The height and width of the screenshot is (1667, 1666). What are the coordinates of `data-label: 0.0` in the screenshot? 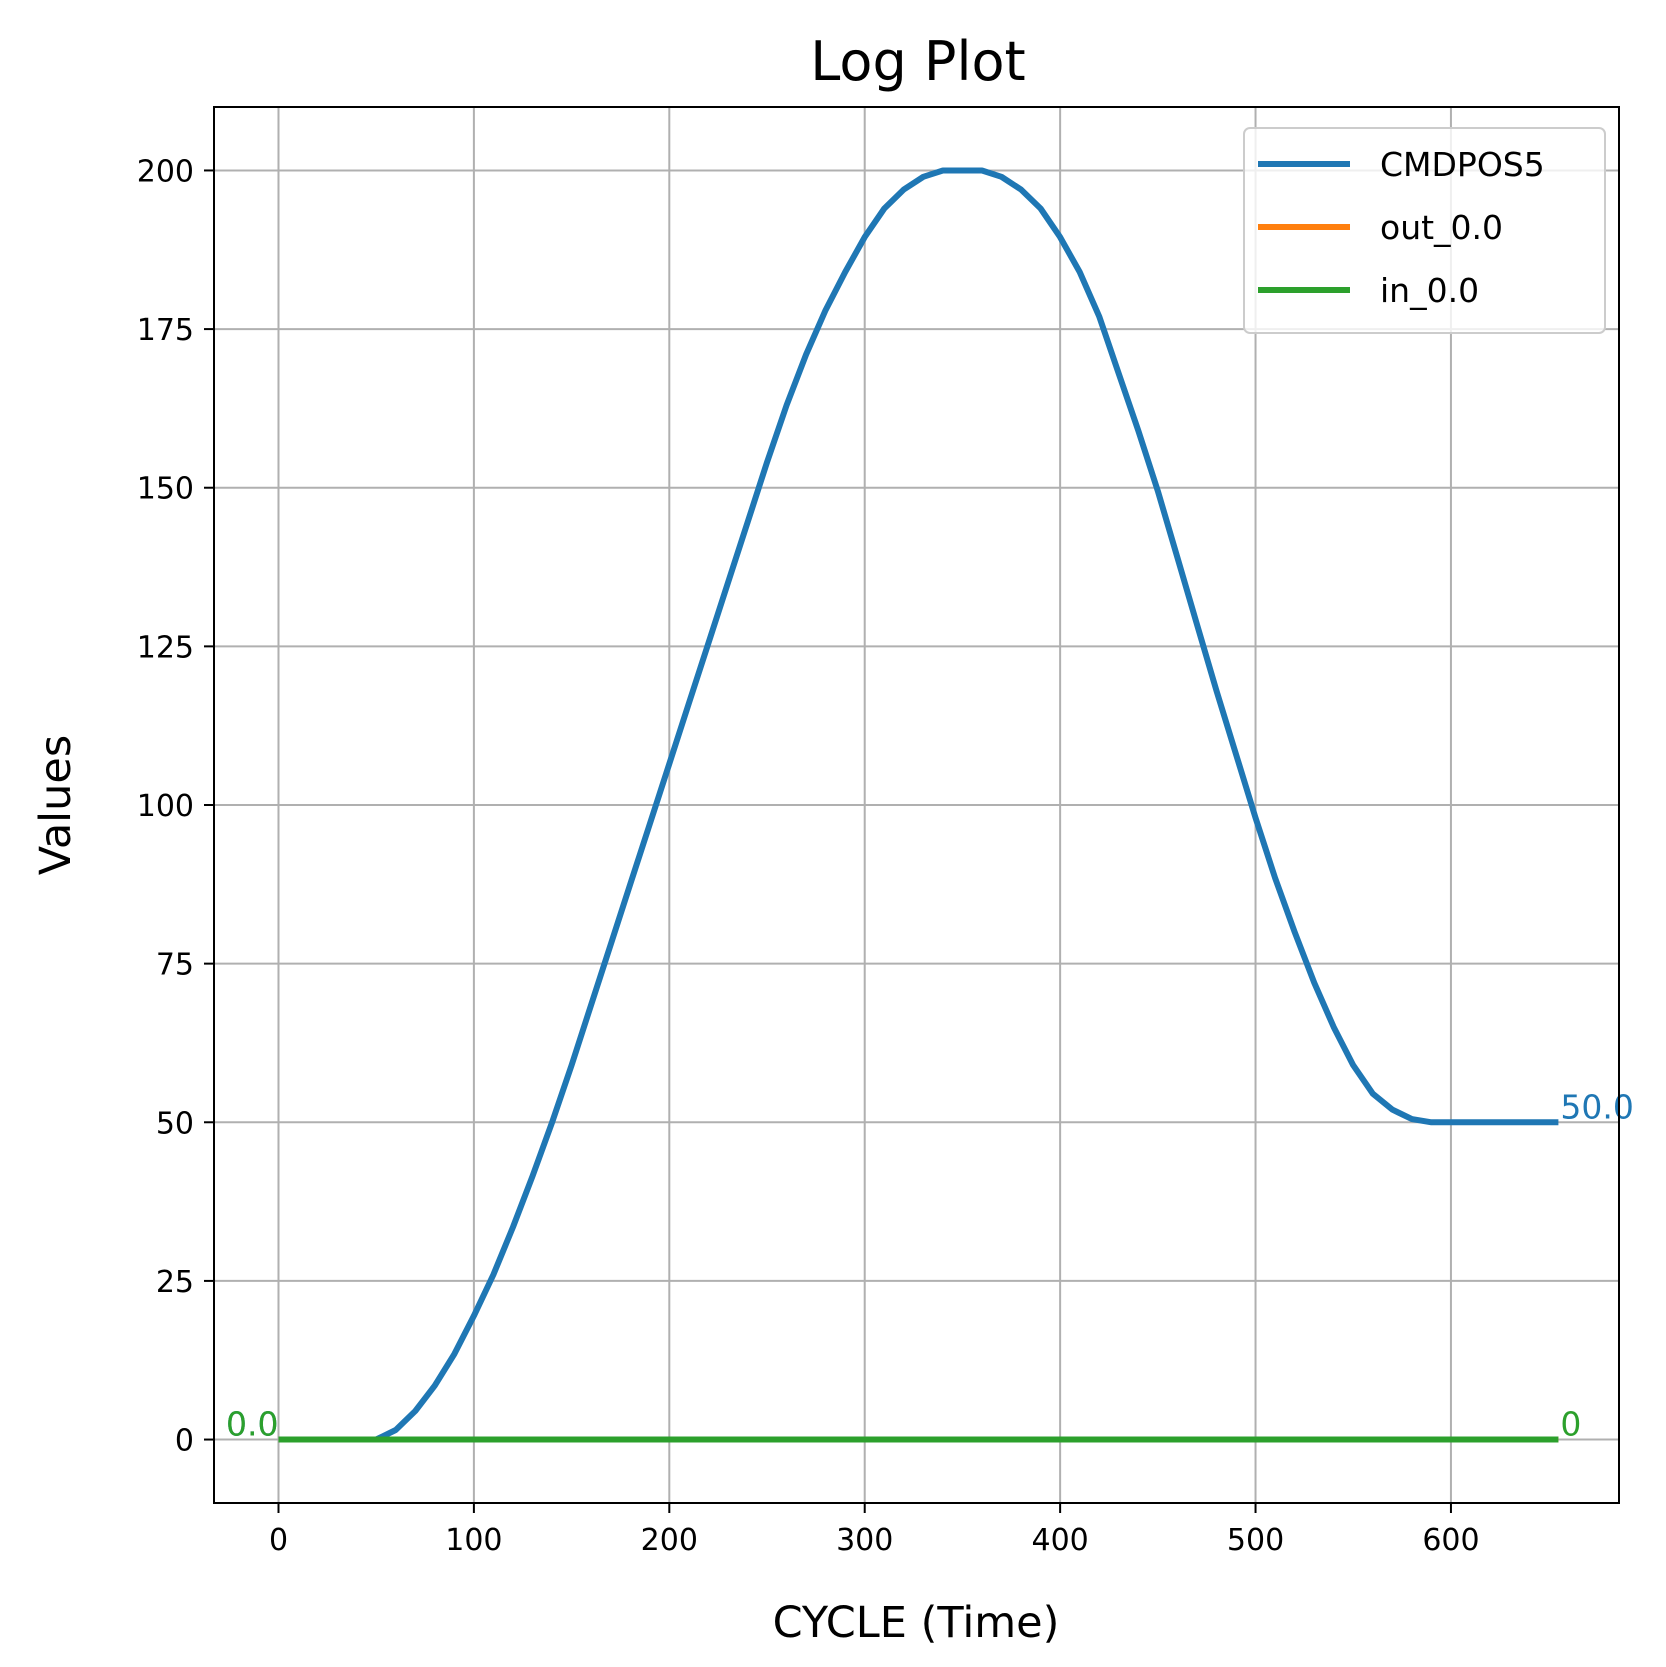 It's located at (252, 1424).